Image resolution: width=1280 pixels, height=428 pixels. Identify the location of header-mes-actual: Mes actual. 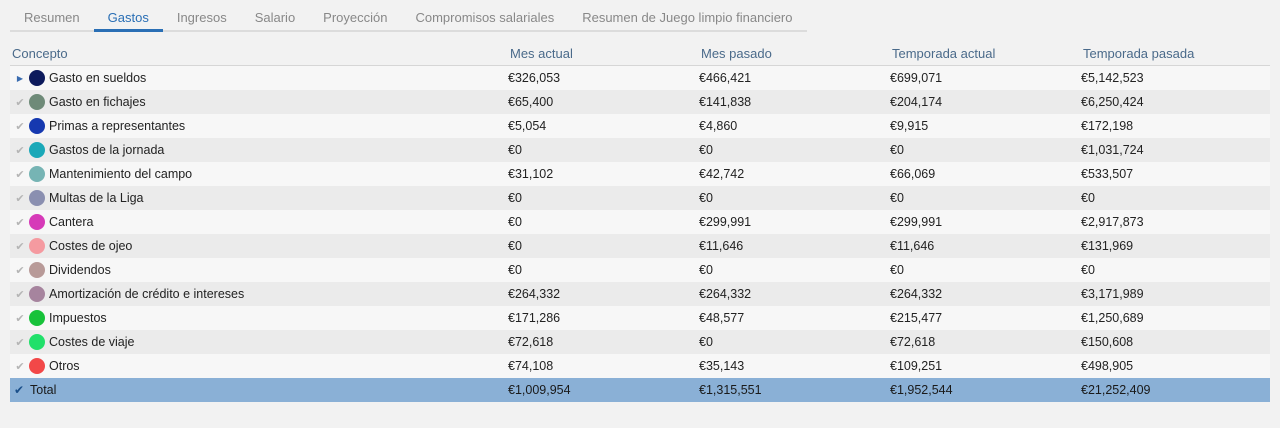
(541, 53).